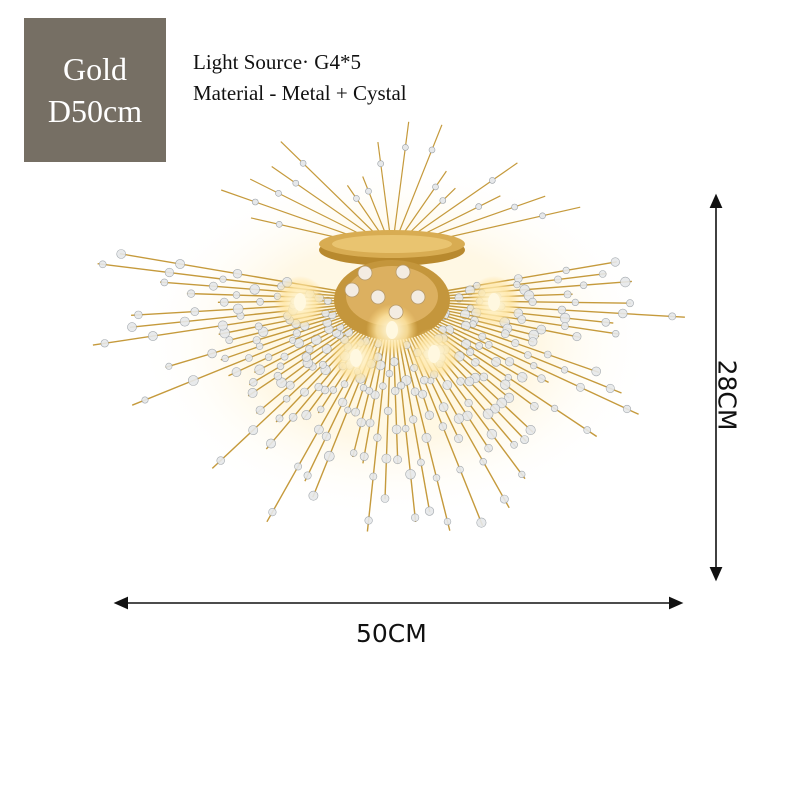  I want to click on color-size-badge: Gold D50cm, so click(95, 90).